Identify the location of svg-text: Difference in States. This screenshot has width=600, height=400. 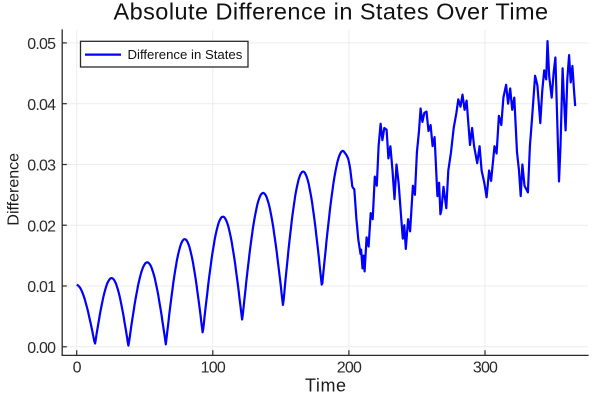
(185, 54).